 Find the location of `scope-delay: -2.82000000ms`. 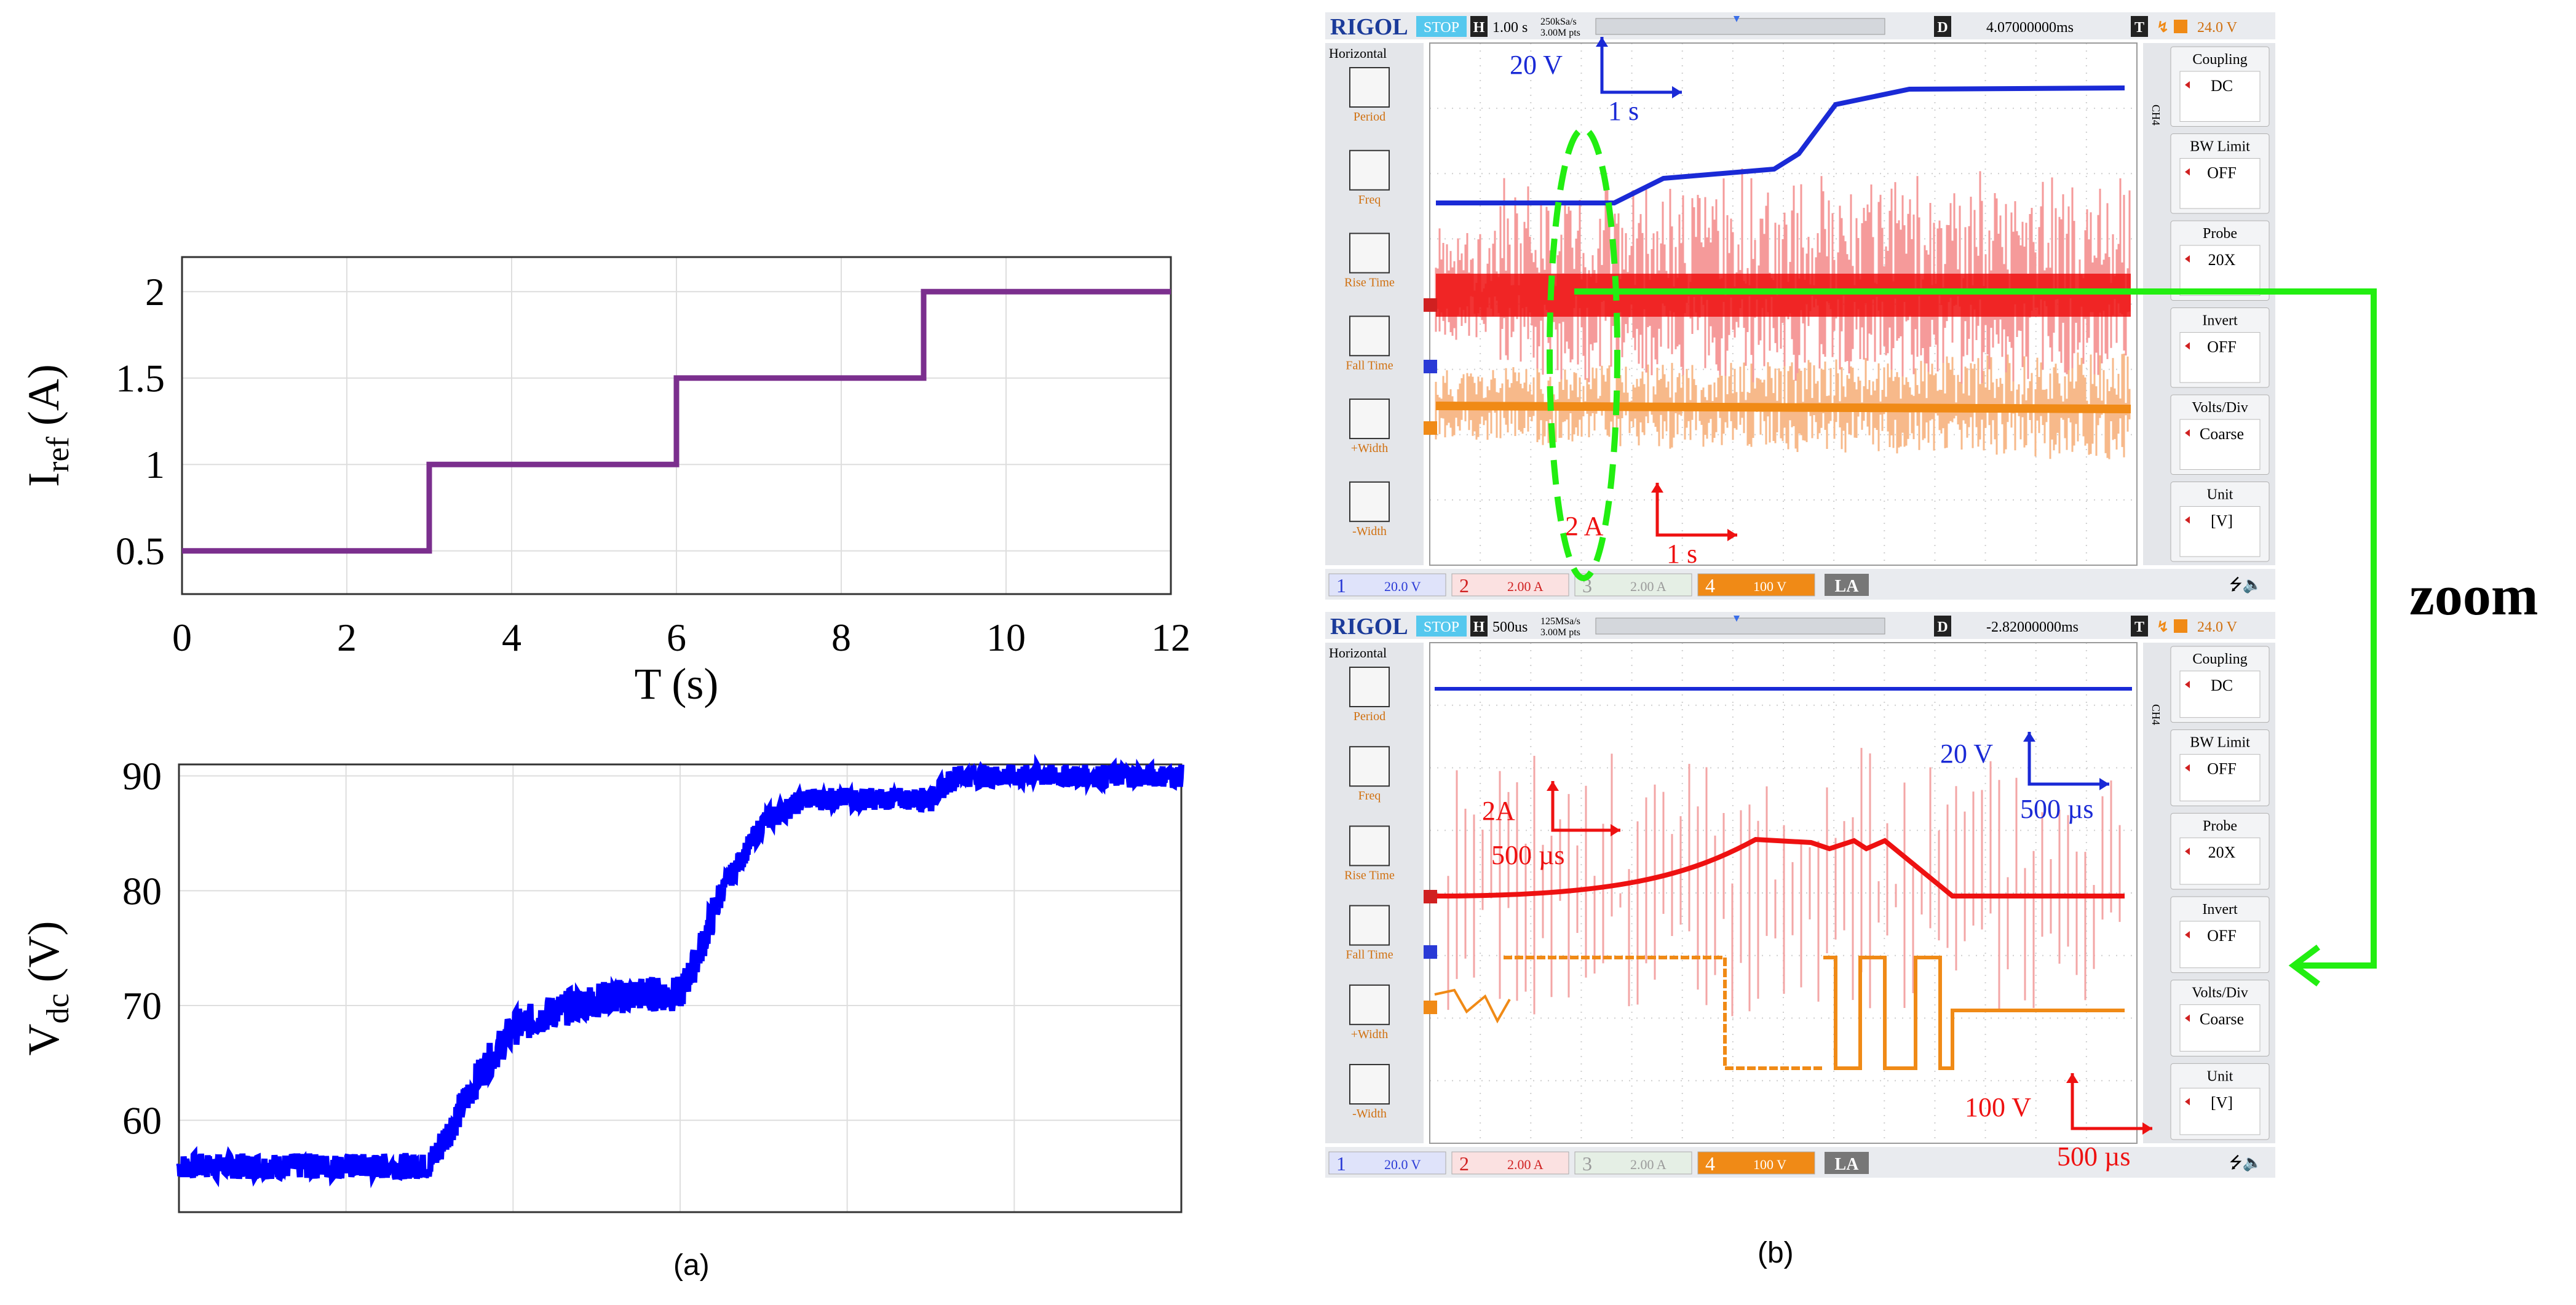

scope-delay: -2.82000000ms is located at coordinates (2032, 627).